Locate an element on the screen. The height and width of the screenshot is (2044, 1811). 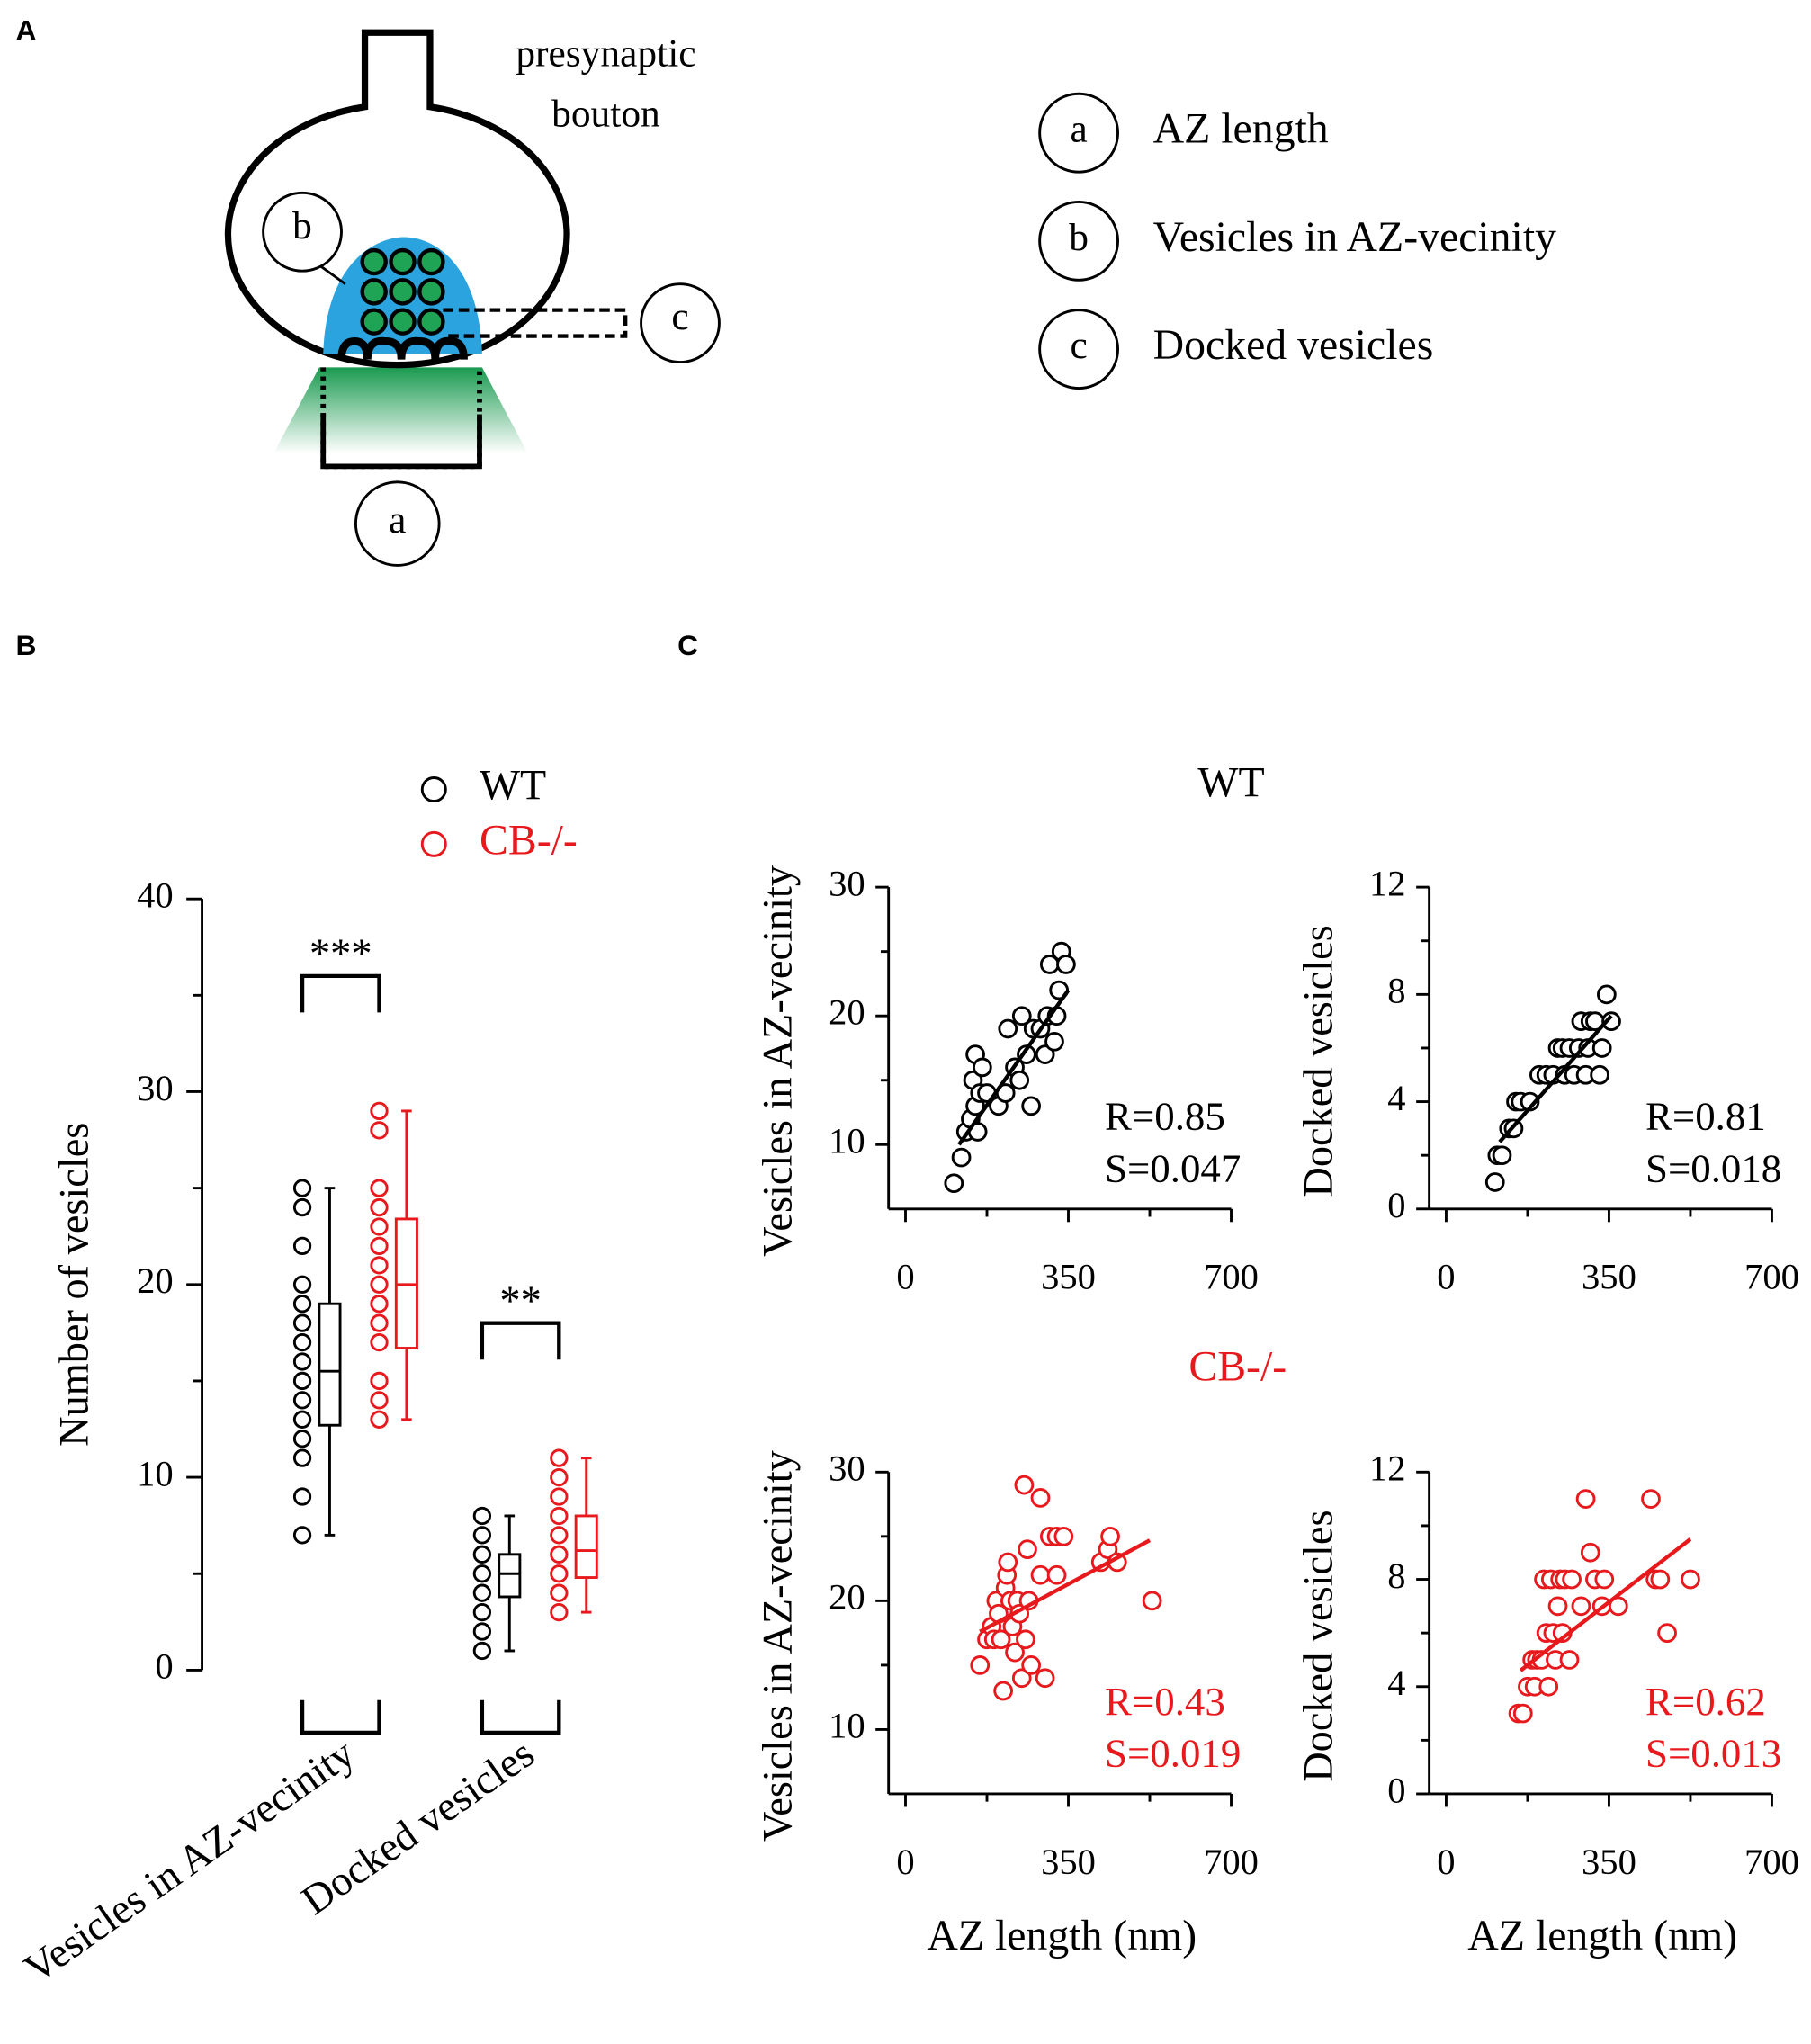
y-axis-label: Docked vesicles is located at coordinates (1319, 1645).